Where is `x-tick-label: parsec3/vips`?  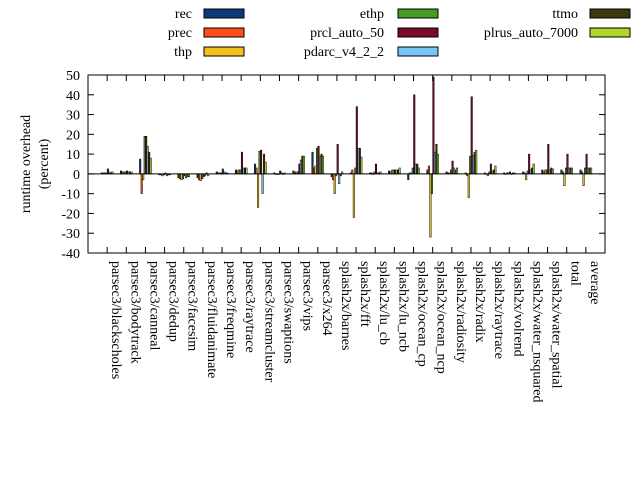 x-tick-label: parsec3/vips is located at coordinates (307, 296).